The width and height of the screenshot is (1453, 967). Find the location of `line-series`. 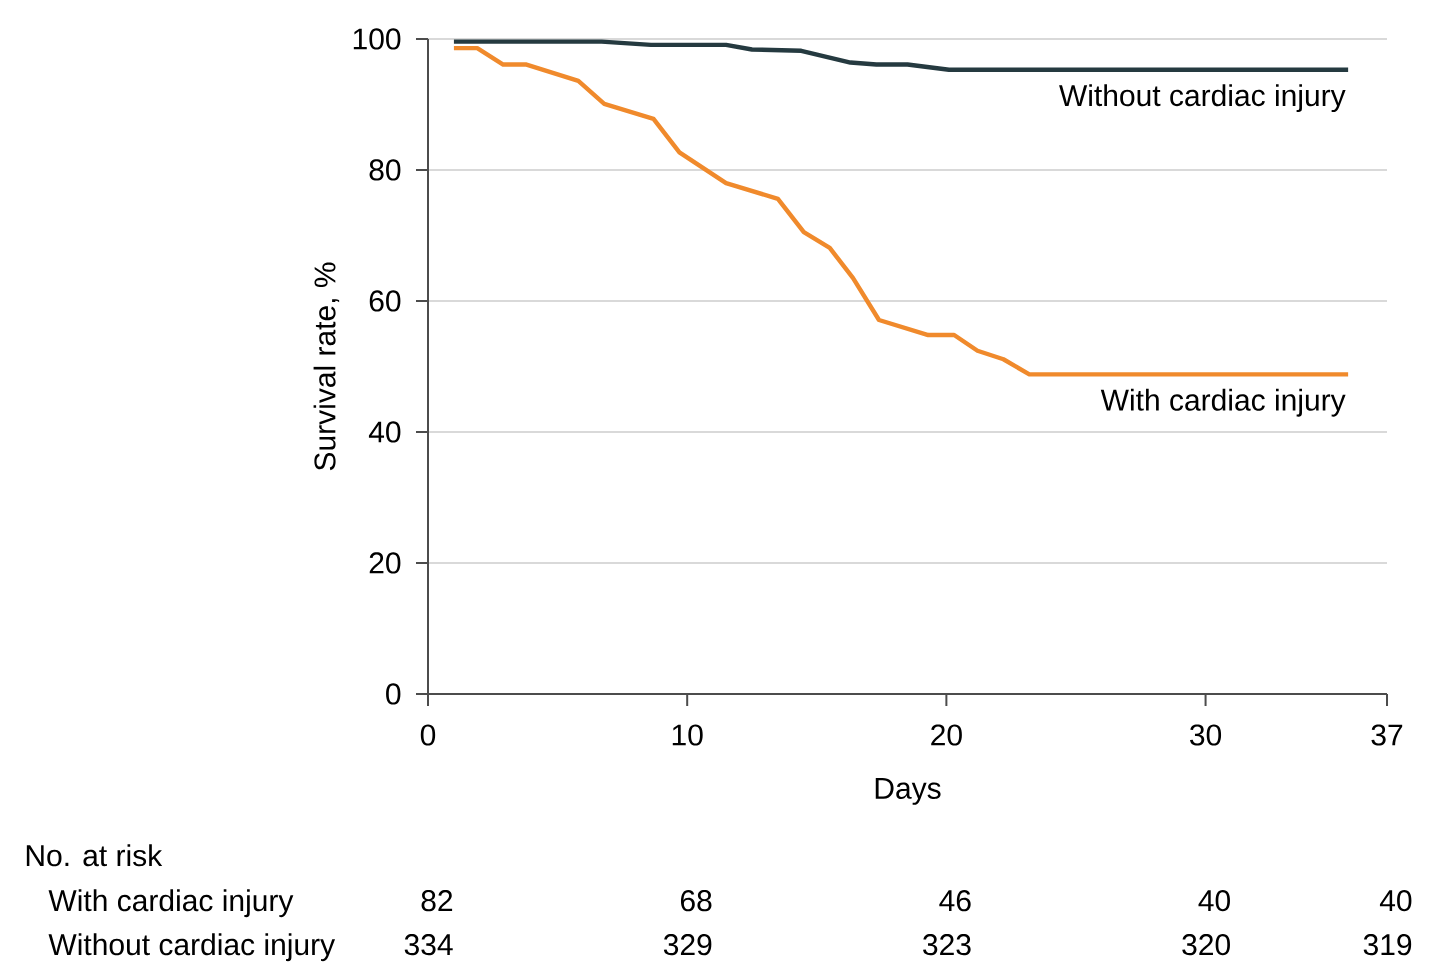

line-series is located at coordinates (901, 55).